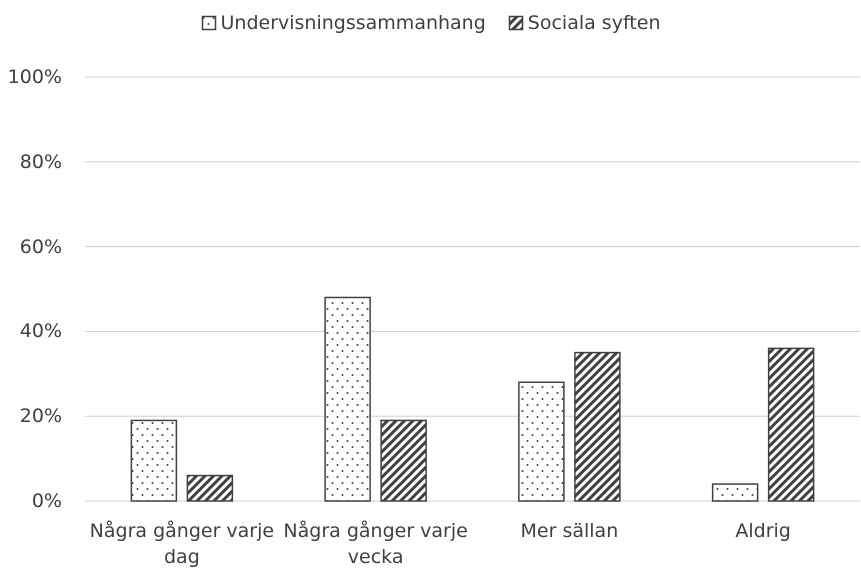 Image resolution: width=861 pixels, height=571 pixels. Describe the element at coordinates (569, 531) in the screenshot. I see `x-tick-label: Mer sällan` at that location.